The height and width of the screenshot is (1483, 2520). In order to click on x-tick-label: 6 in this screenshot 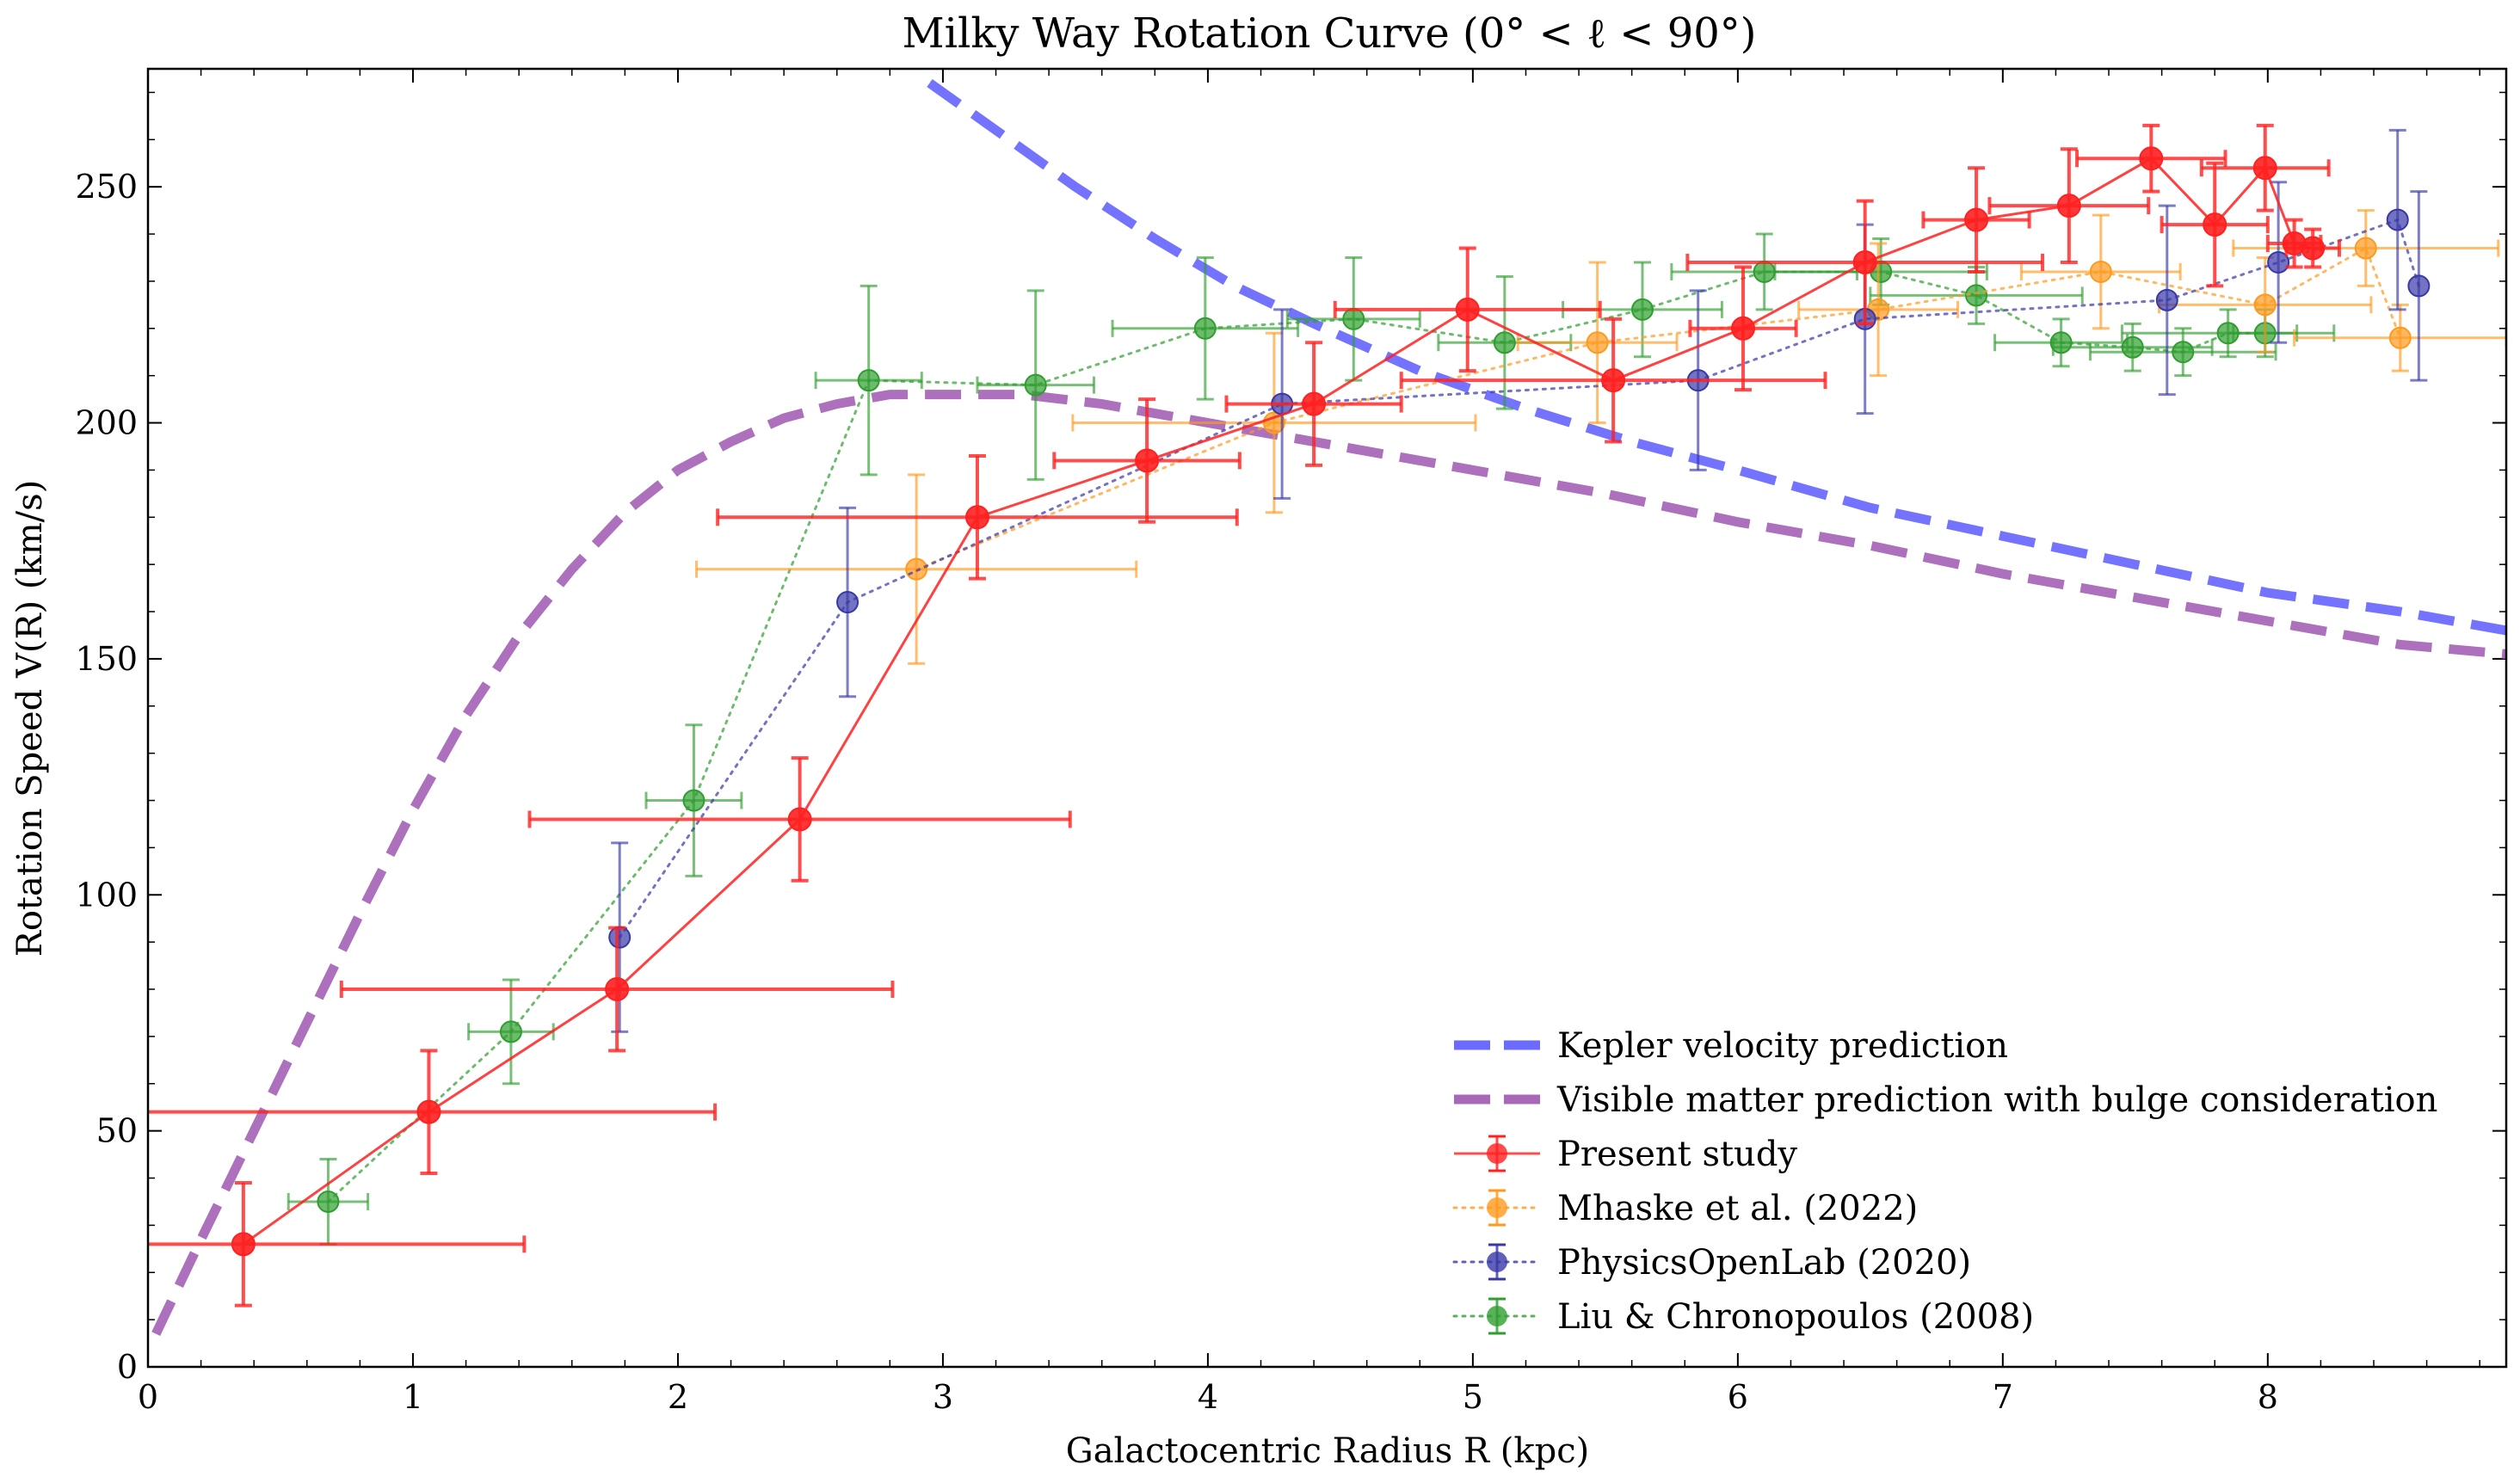, I will do `click(1738, 1397)`.